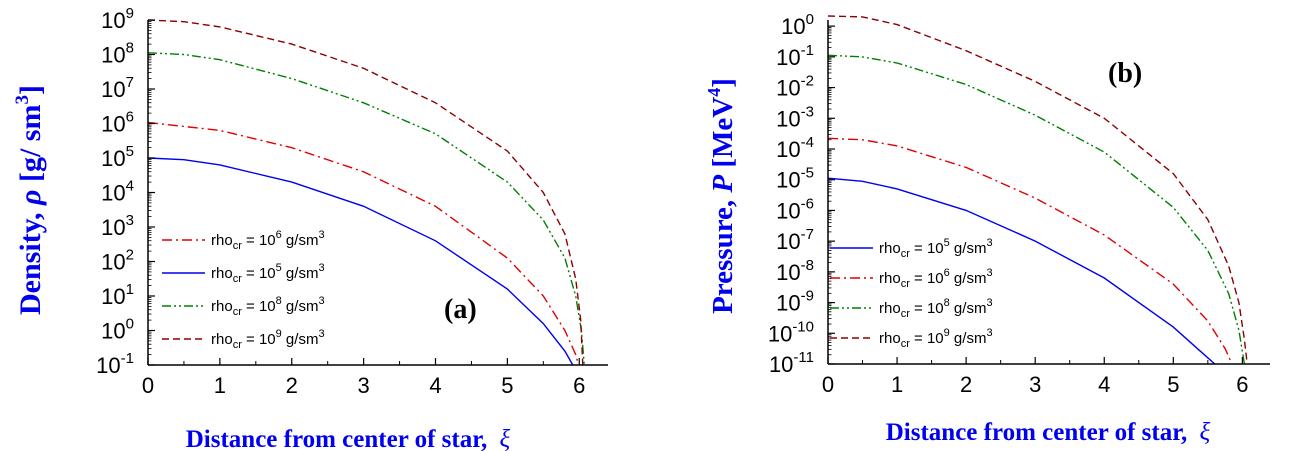 This screenshot has width=1292, height=451. I want to click on y-tick-exponent: -2, so click(807, 81).